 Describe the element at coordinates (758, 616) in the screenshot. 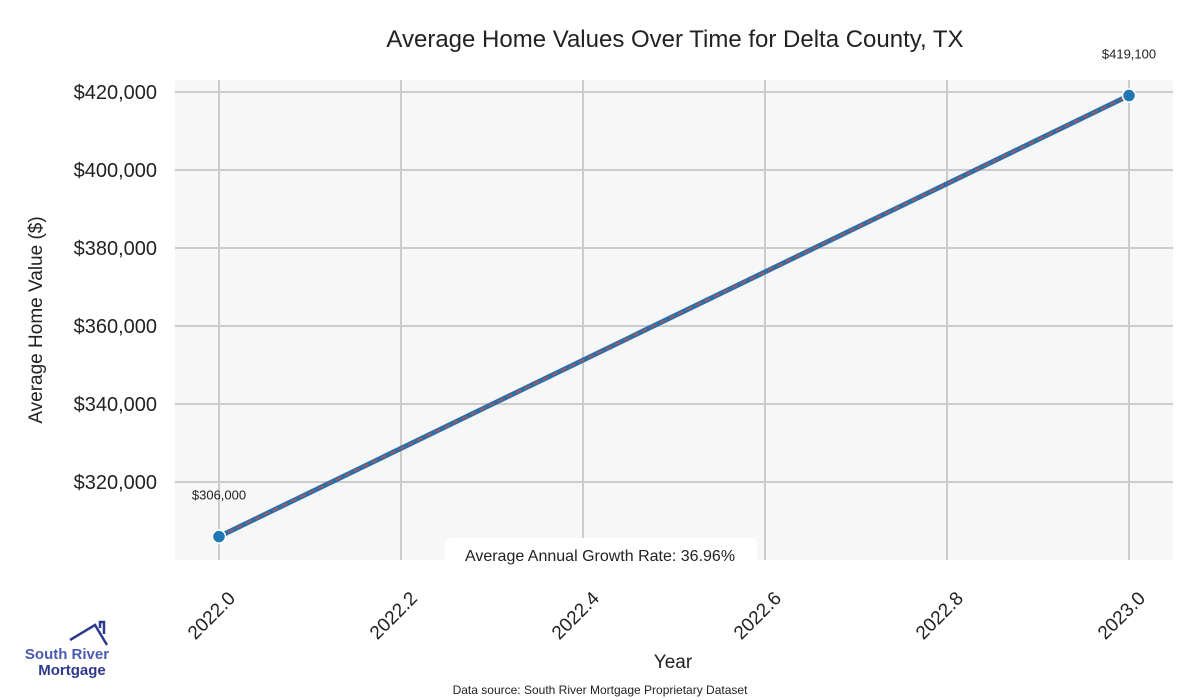

I see `x-tick-label: 2022.6` at that location.